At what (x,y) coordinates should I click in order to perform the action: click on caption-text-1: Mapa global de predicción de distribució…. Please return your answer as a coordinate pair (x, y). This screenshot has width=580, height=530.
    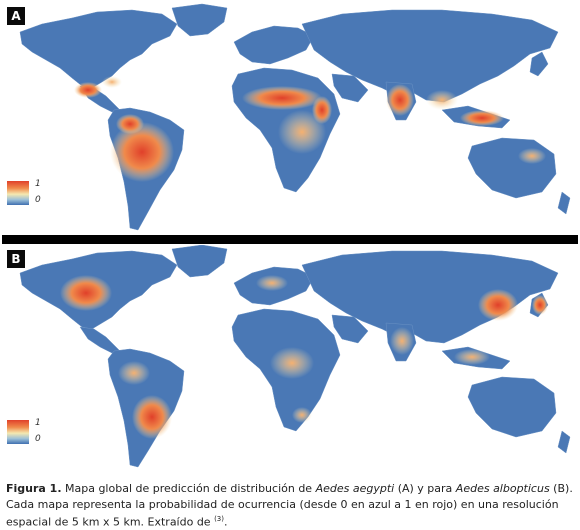
    Looking at the image, I should click on (188, 488).